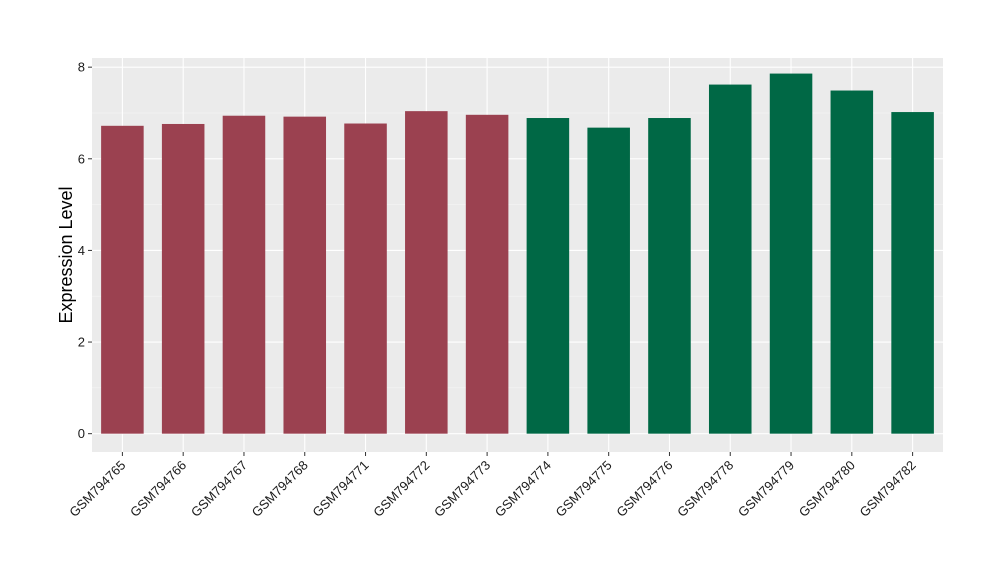 This screenshot has width=1000, height=580. I want to click on y-tick-label: 4, so click(81, 250).